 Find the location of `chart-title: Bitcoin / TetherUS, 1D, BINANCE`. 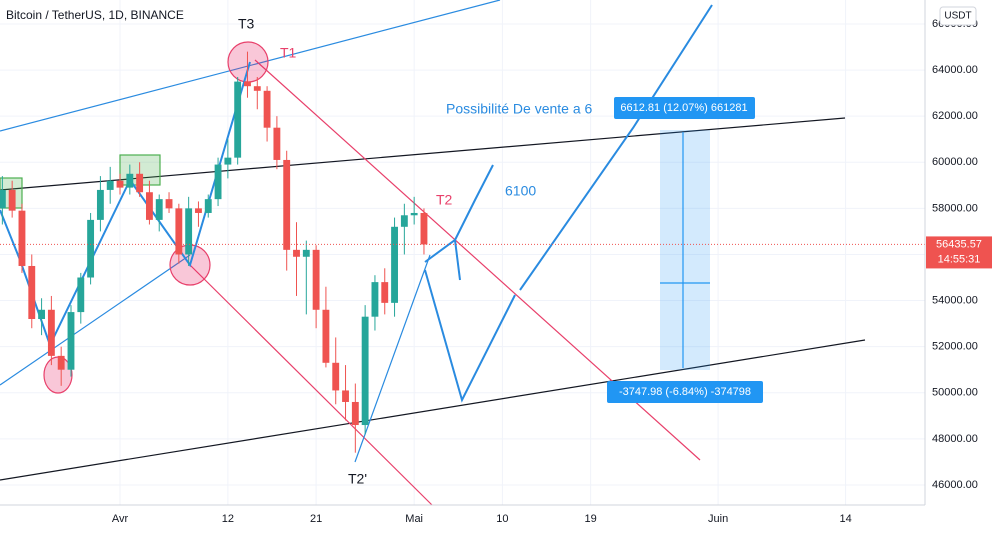

chart-title: Bitcoin / TetherUS, 1D, BINANCE is located at coordinates (95, 15).